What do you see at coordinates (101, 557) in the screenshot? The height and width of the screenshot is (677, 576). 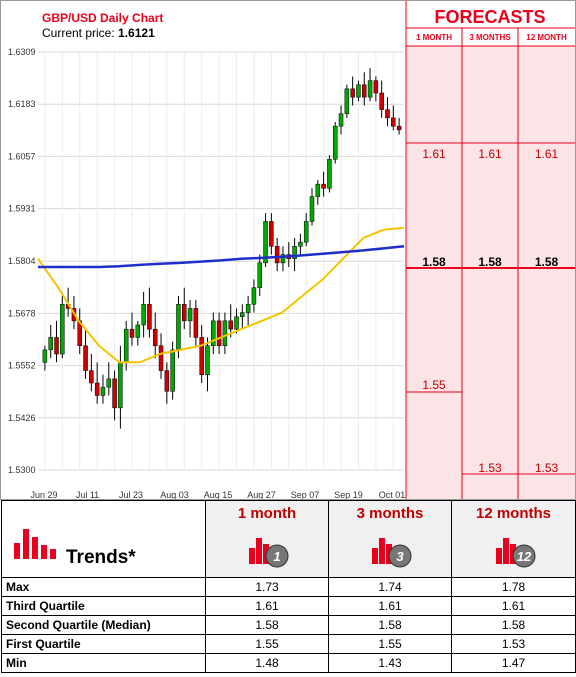 I see `trends-label: Trends*` at bounding box center [101, 557].